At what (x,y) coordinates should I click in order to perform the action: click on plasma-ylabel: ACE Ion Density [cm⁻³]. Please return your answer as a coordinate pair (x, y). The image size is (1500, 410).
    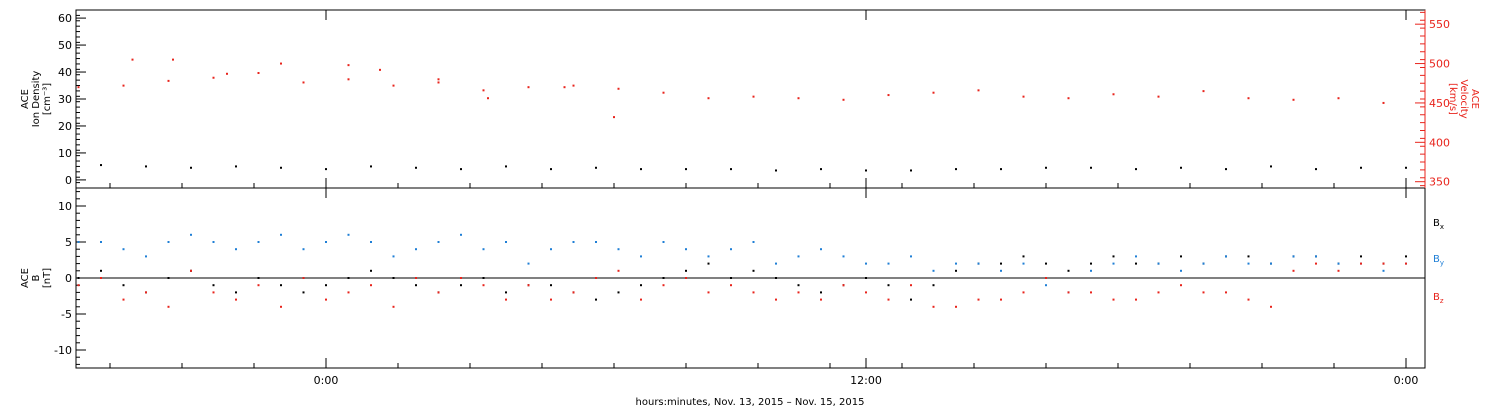
    Looking at the image, I should click on (36, 99).